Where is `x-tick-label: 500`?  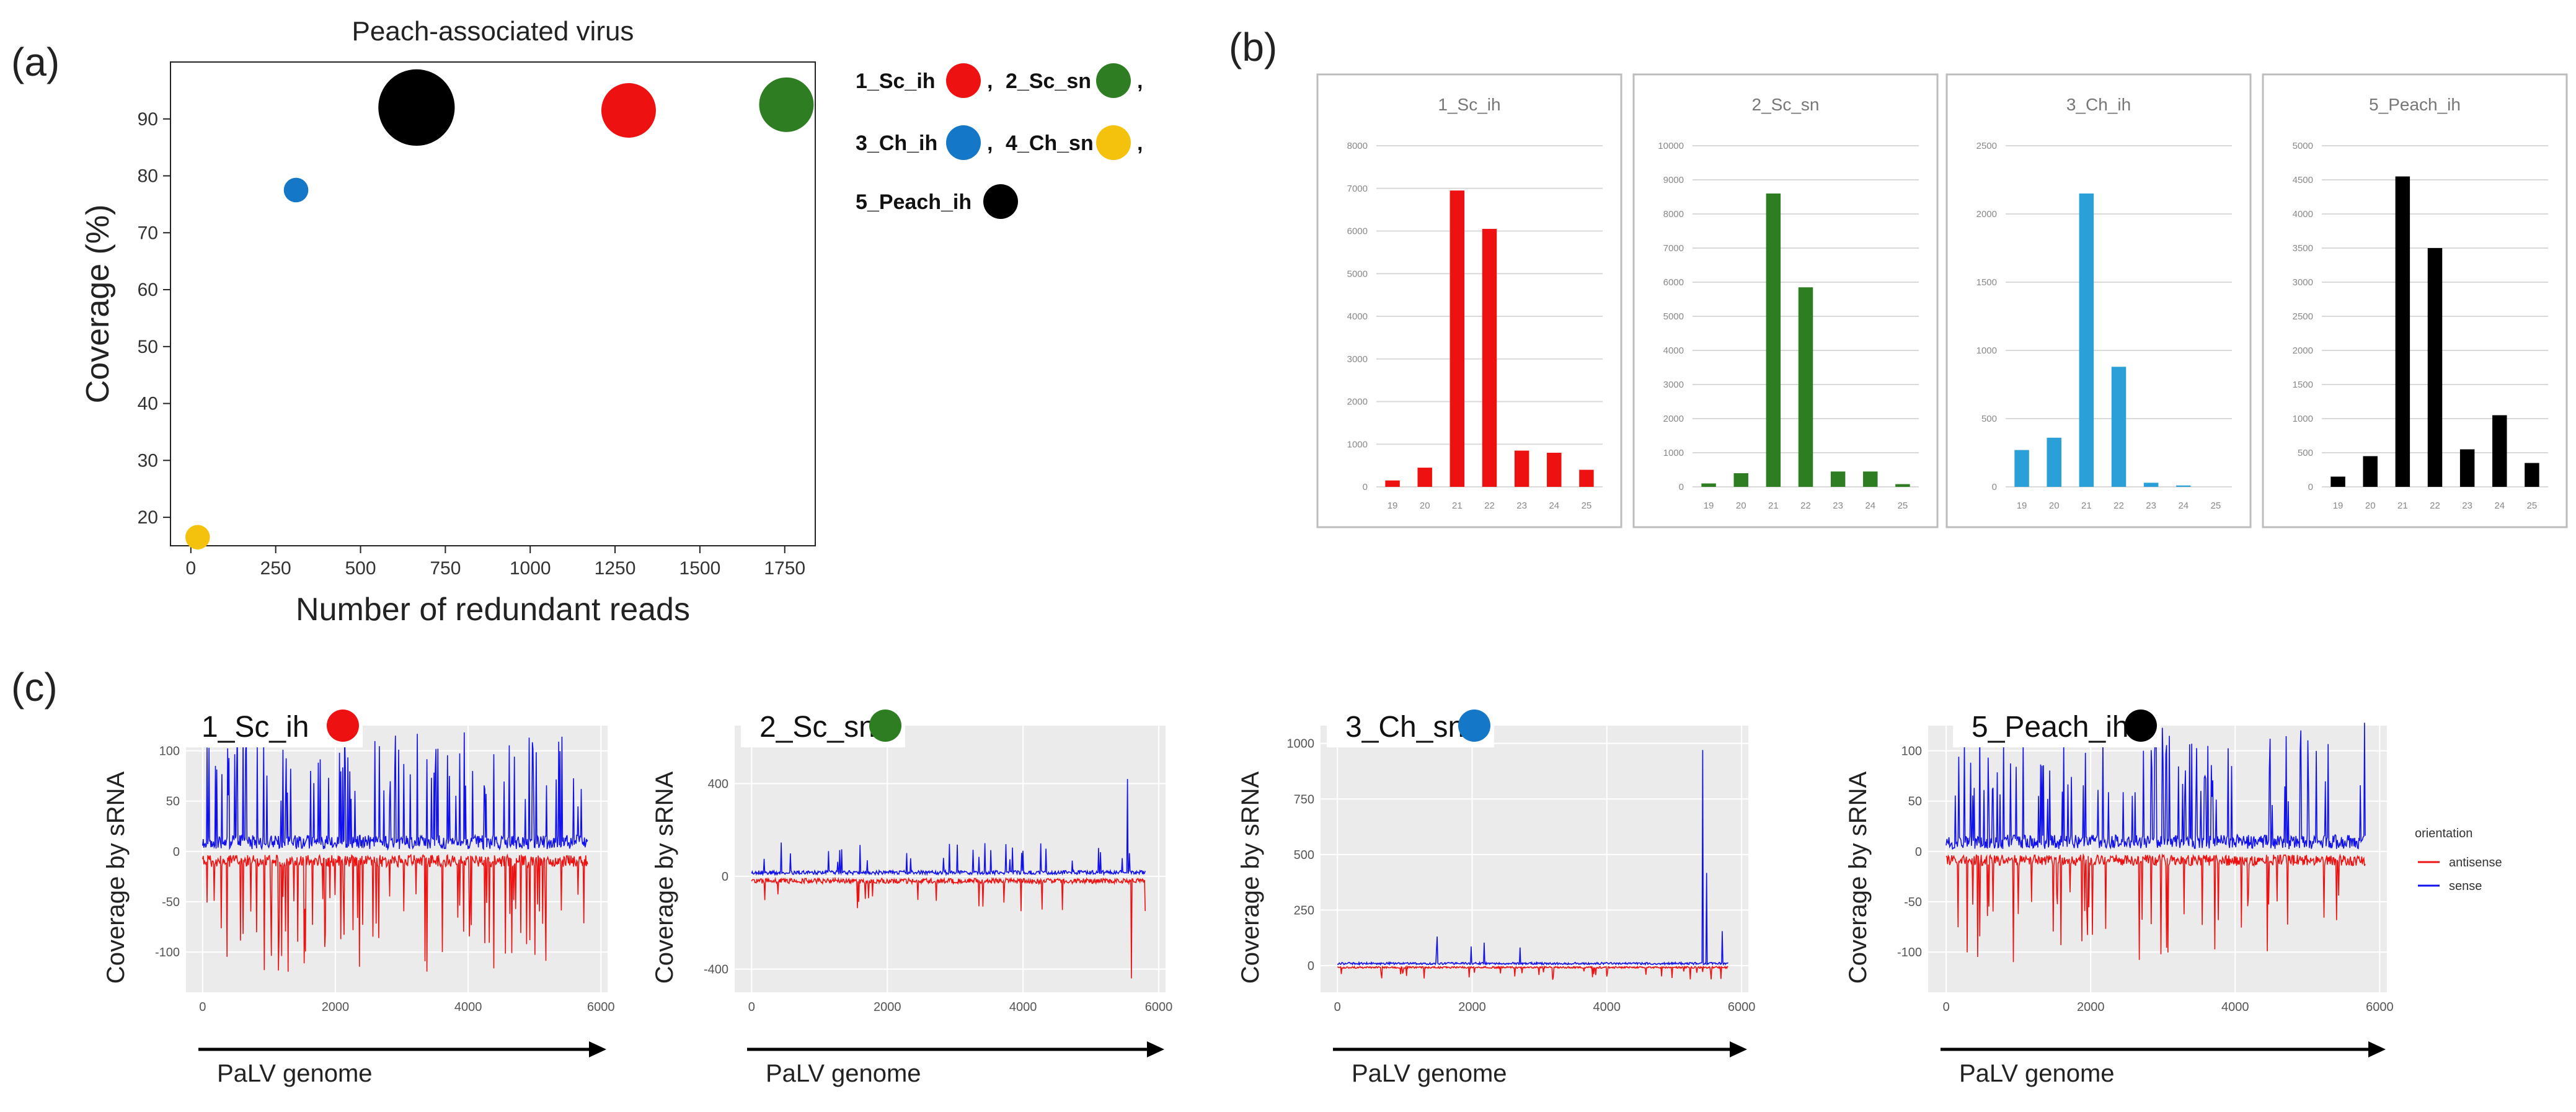
x-tick-label: 500 is located at coordinates (361, 568).